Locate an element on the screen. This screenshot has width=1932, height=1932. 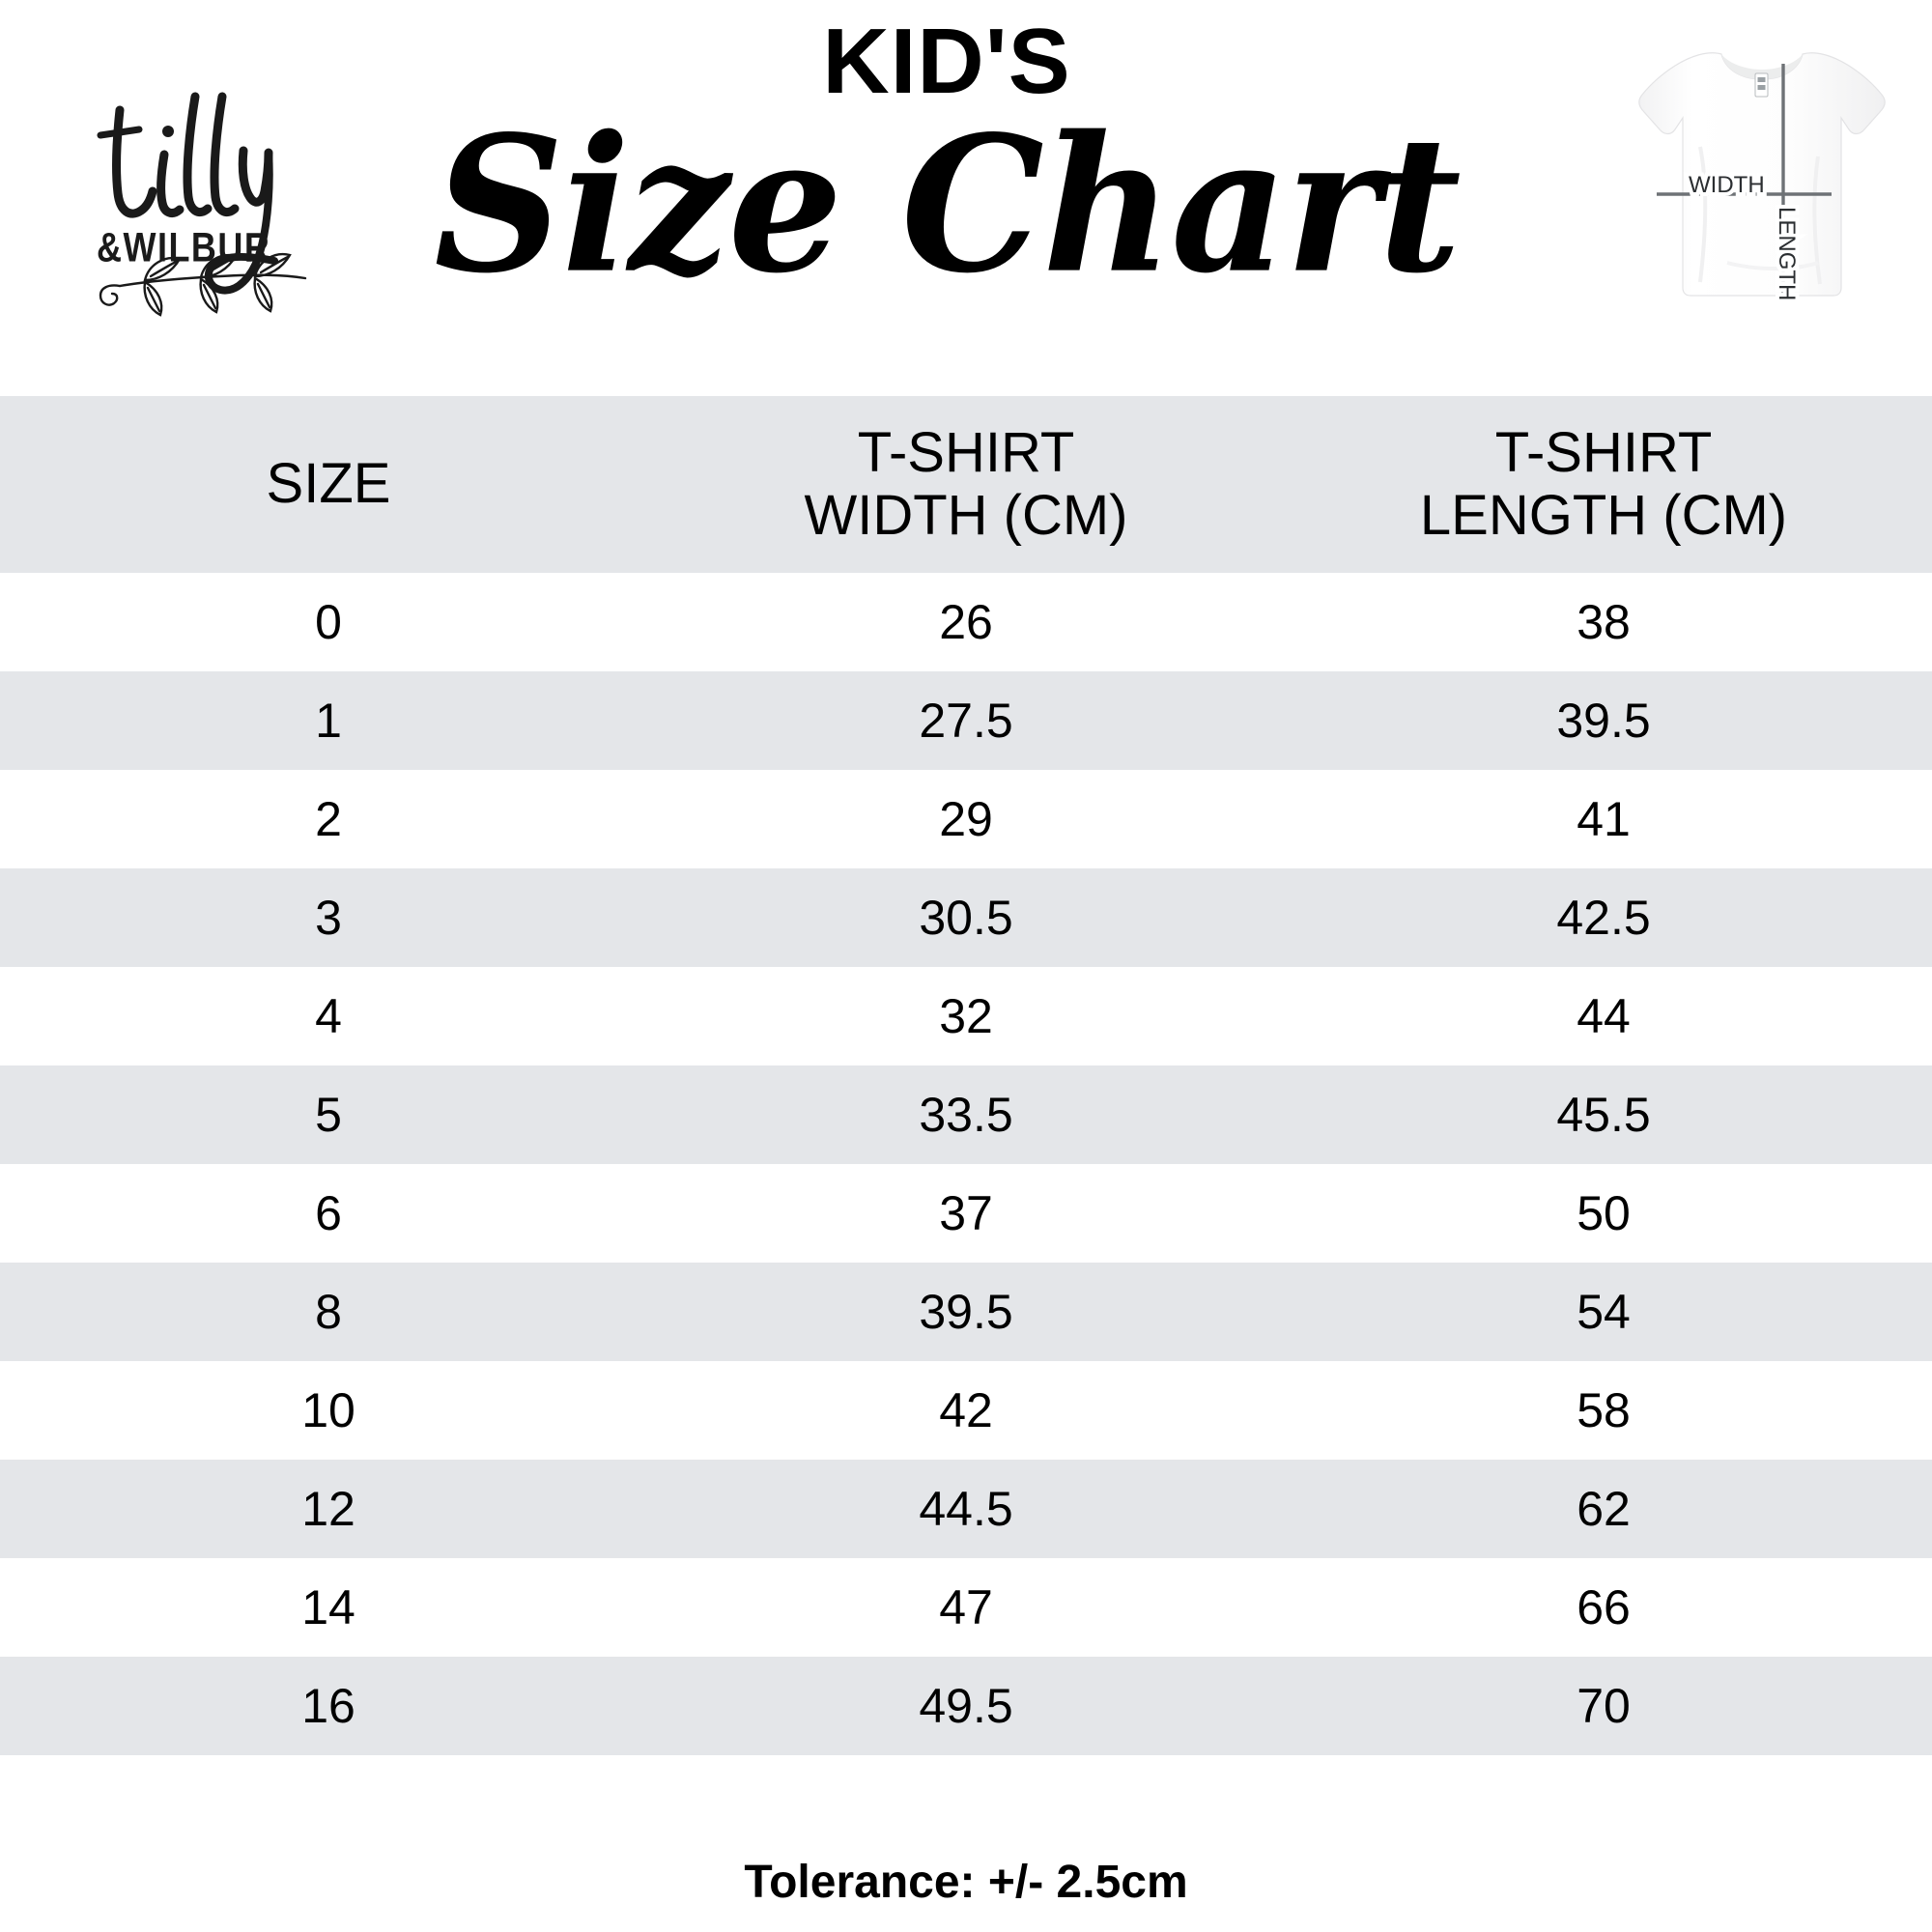
title-block: KID'S Size Chart is located at coordinates (947, 154).